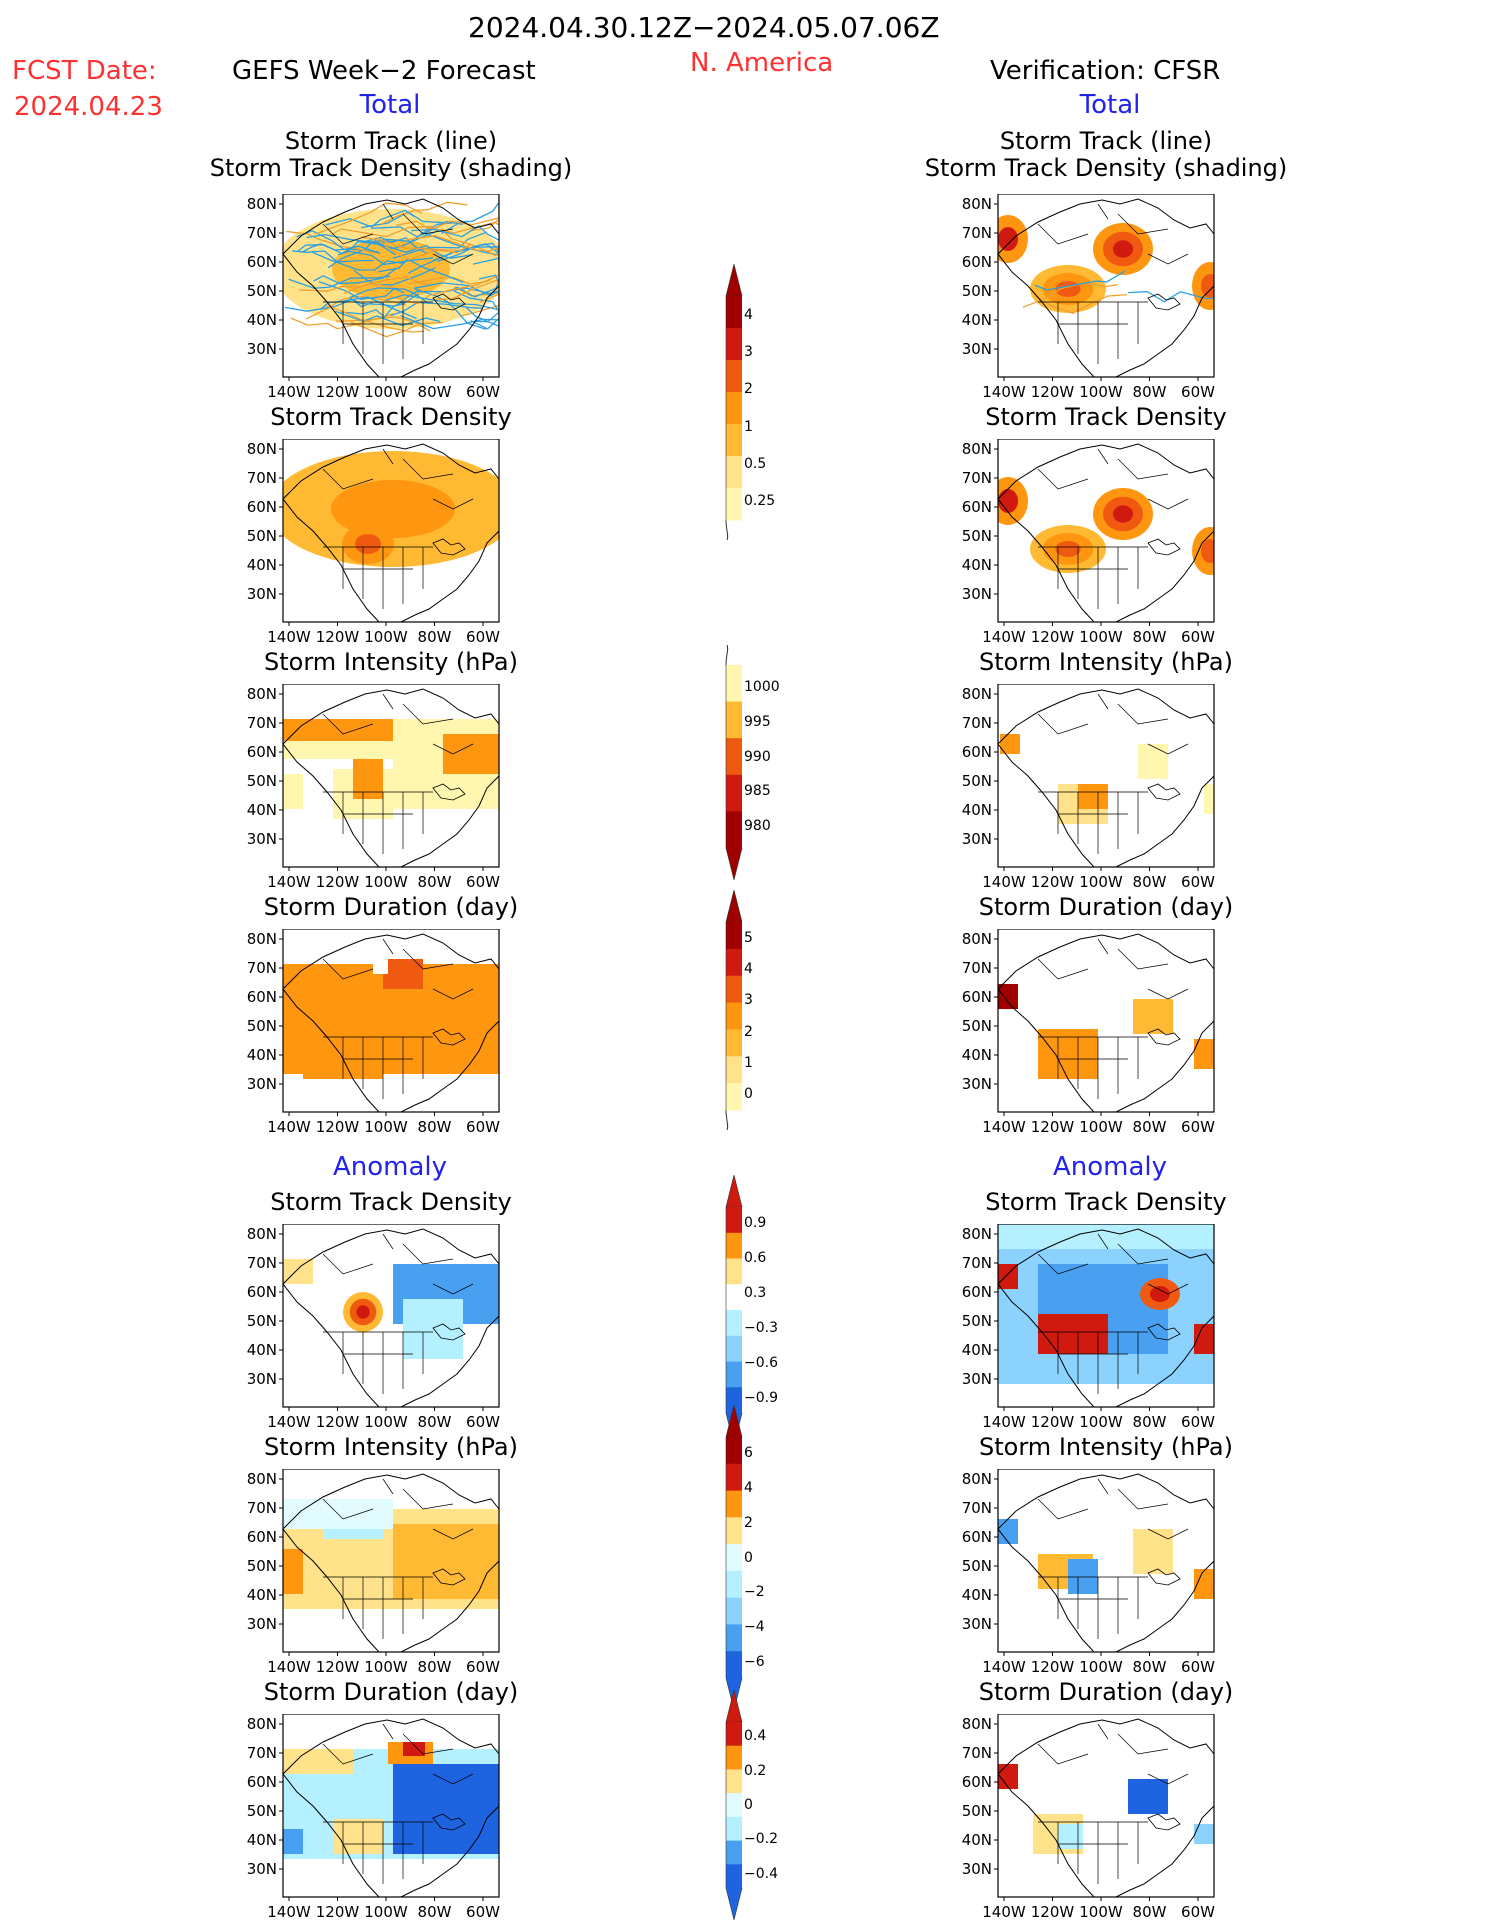  I want to click on map-verification-track-density: 80N 70N 60N 50N 40N 30N 140W 120W 100W 80W 60W, so click(1088, 542).